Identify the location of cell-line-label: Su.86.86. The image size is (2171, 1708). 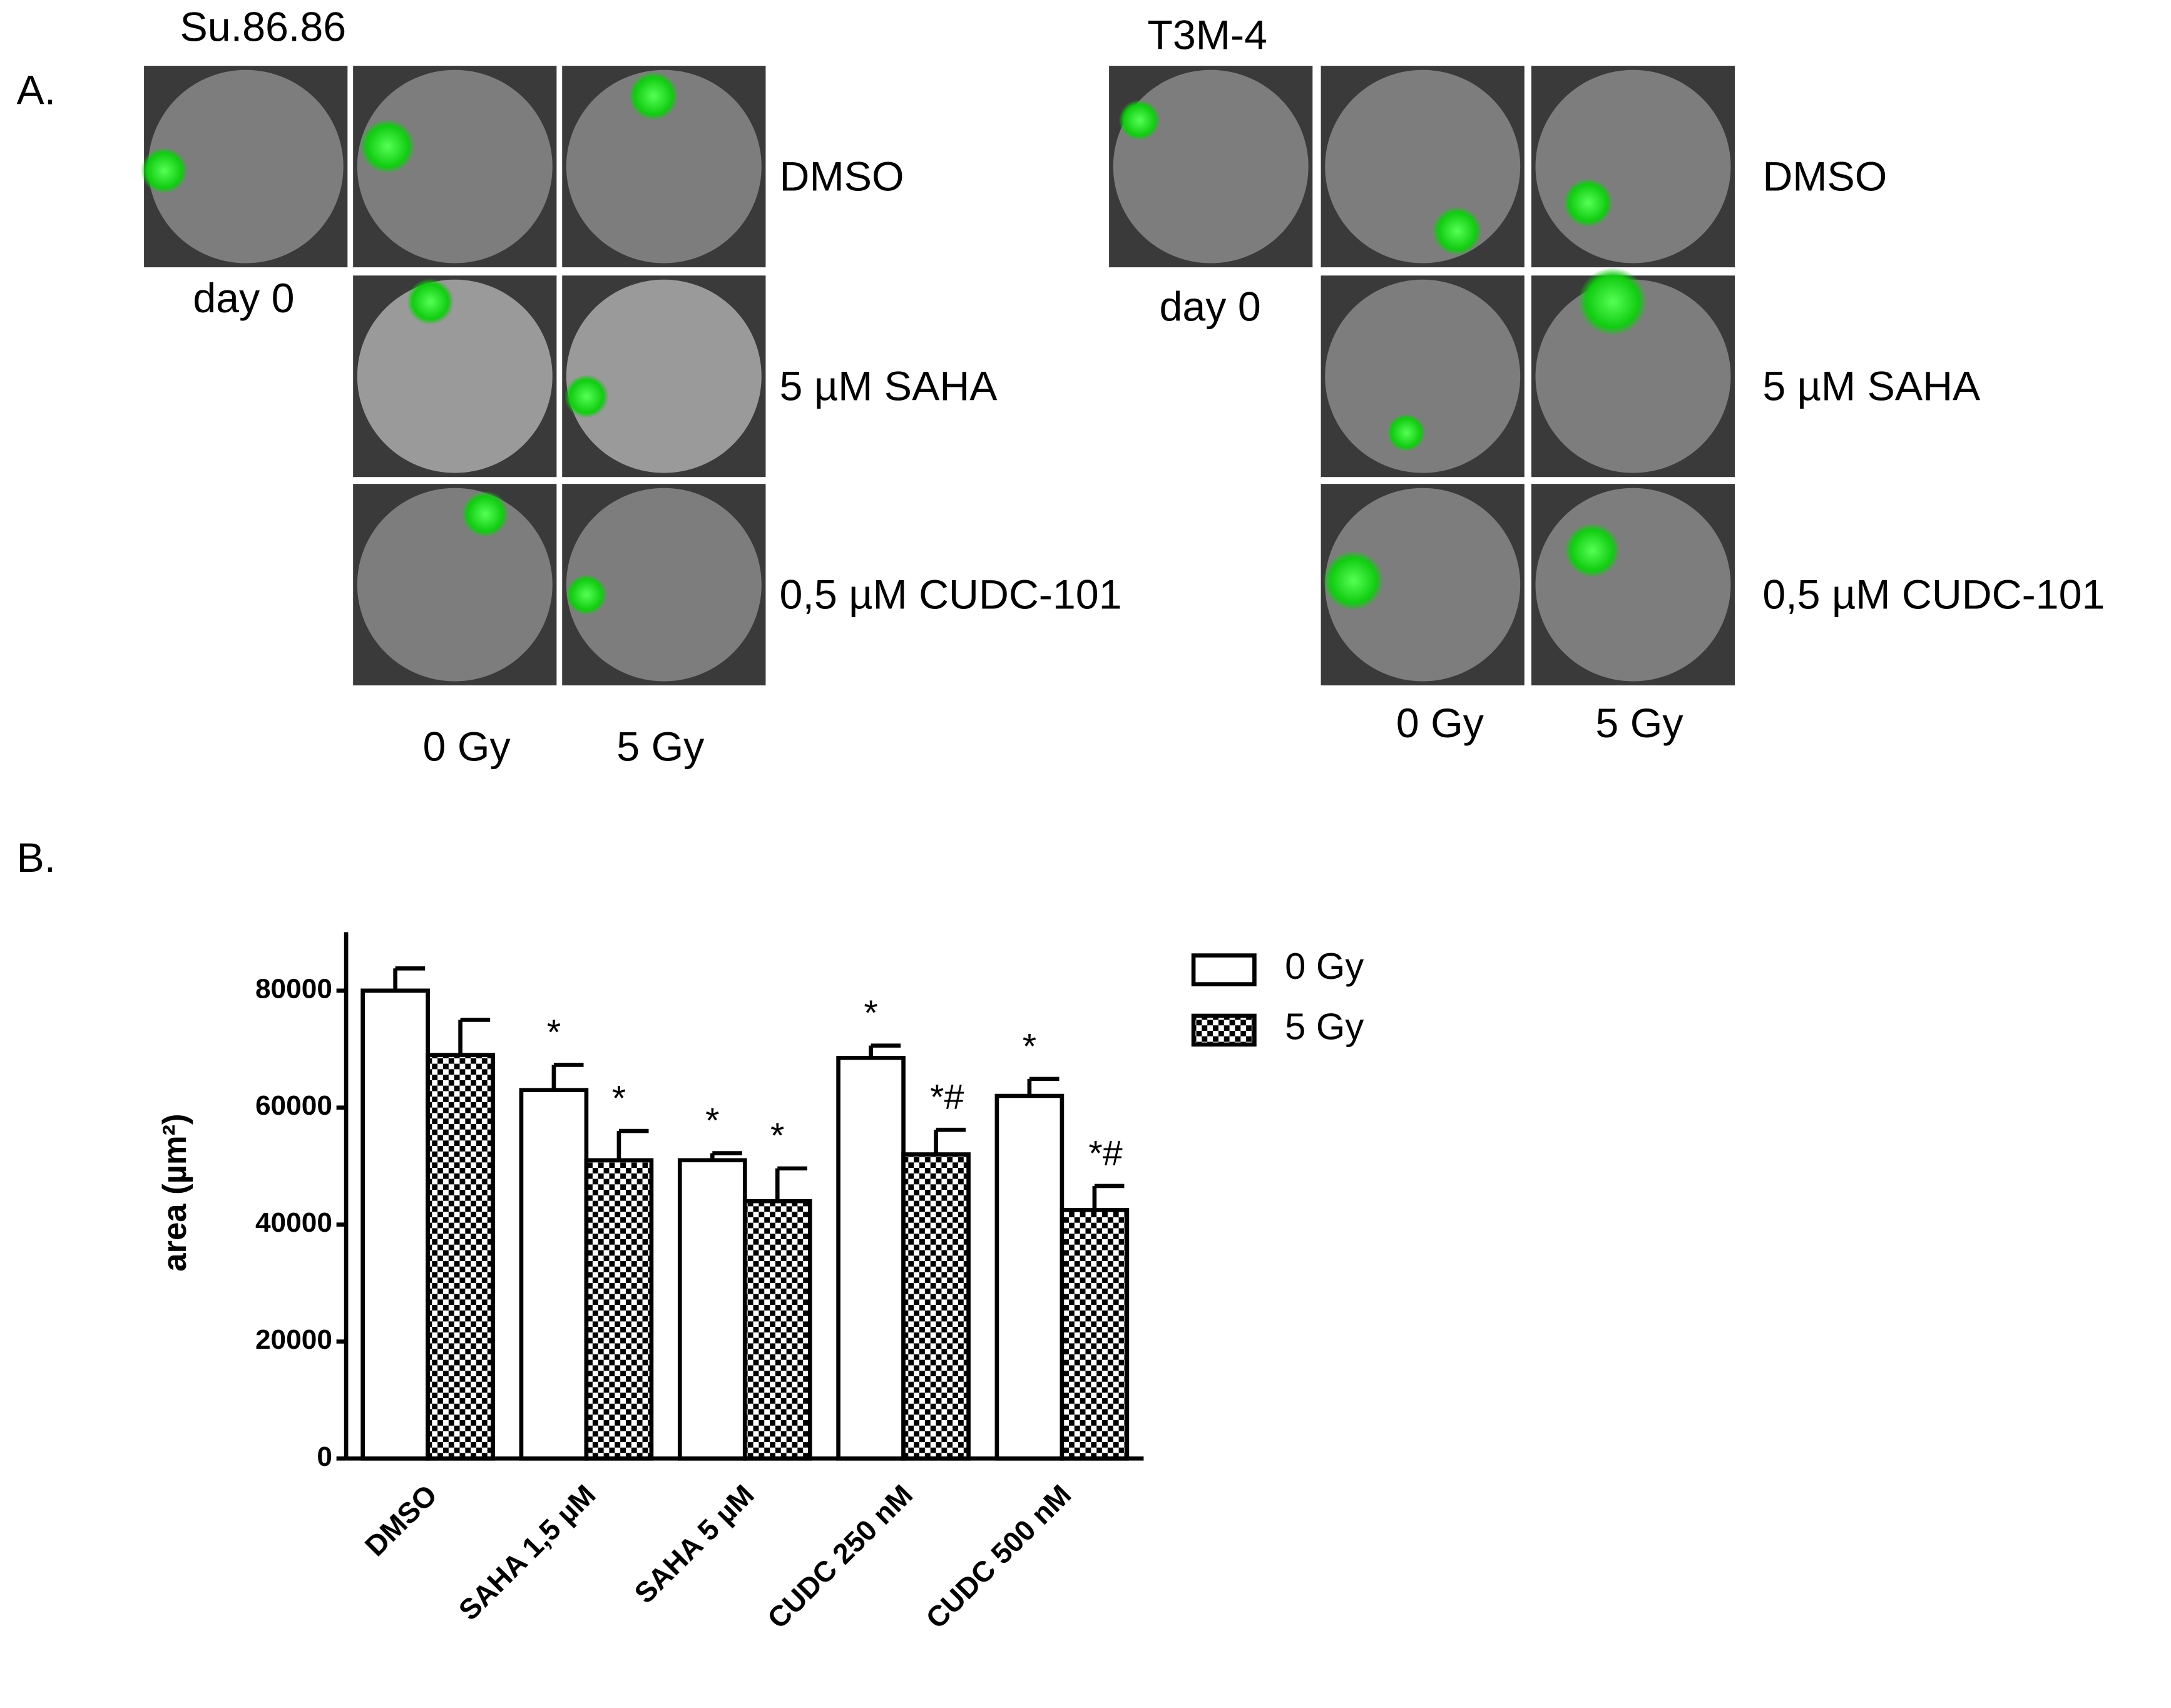
(263, 27).